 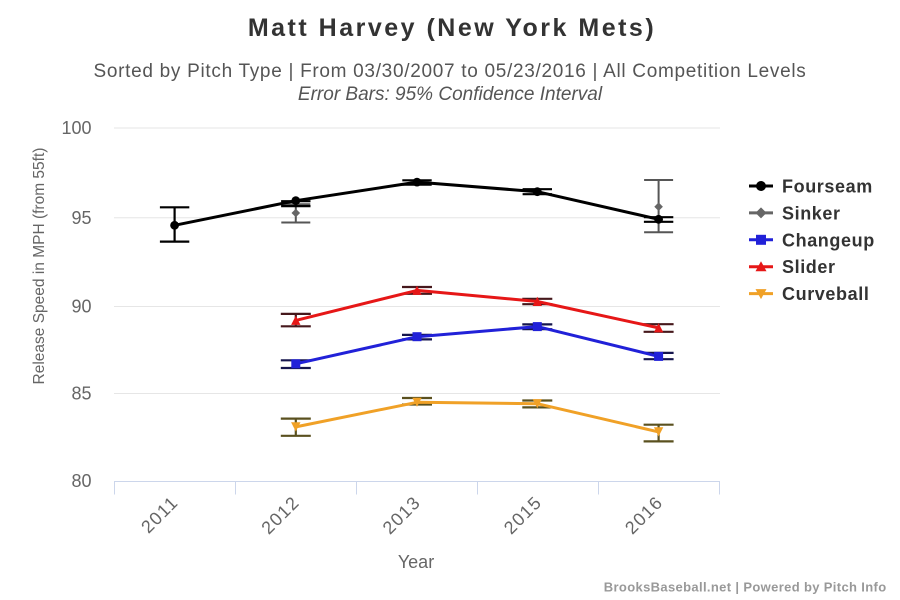 I want to click on svg-text: Matt Harvey (New York Mets), so click(x=452, y=28).